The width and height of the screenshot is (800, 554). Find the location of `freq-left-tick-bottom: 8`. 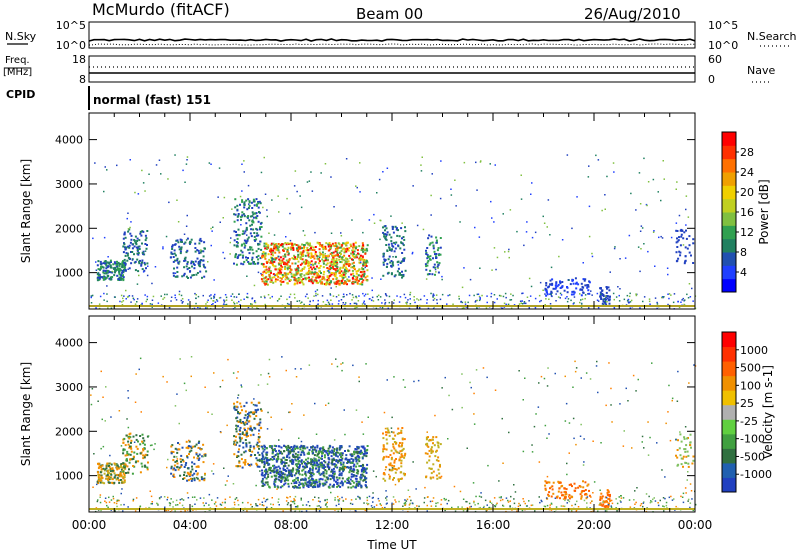

freq-left-tick-bottom: 8 is located at coordinates (82, 79).